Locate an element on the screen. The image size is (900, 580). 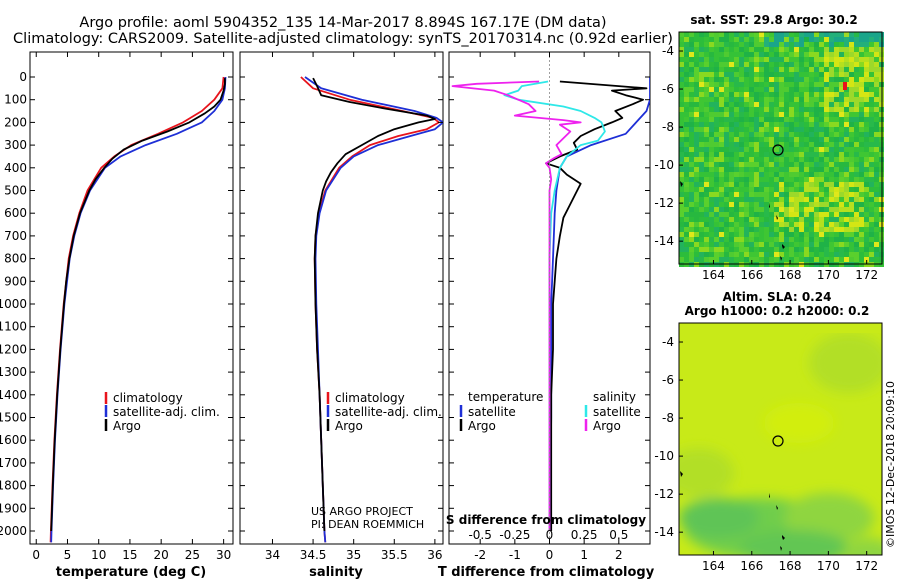
secondary-xtick-label: 0.25 is located at coordinates (584, 535).